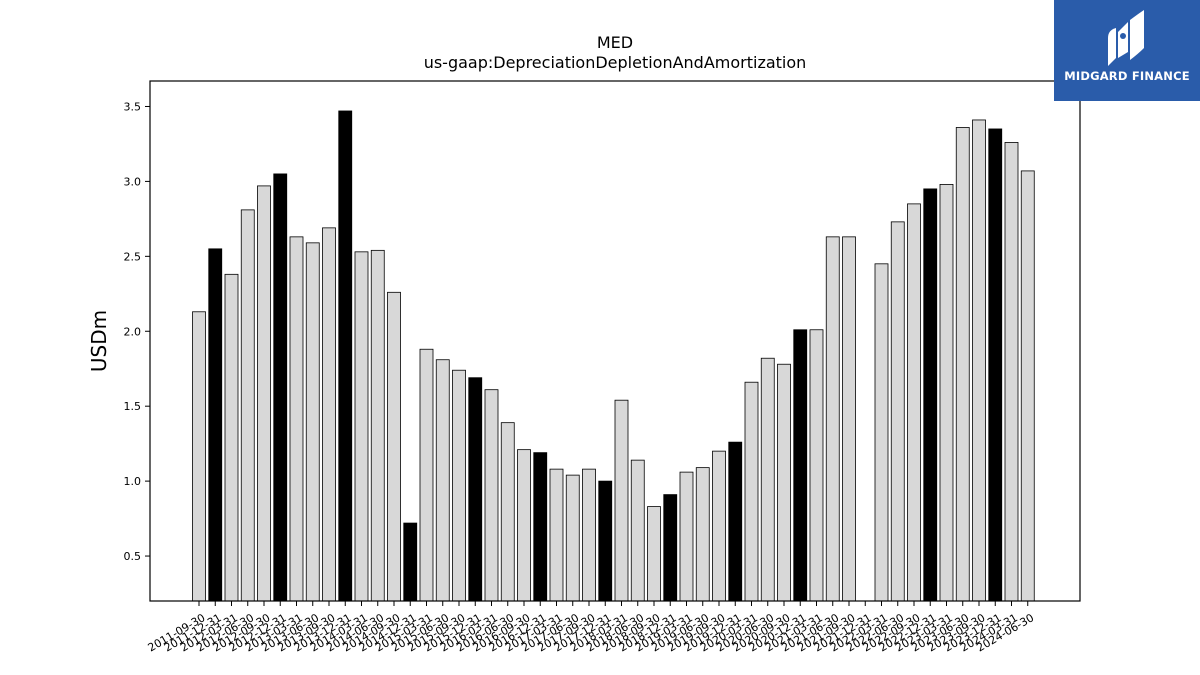 The width and height of the screenshot is (1200, 675). What do you see at coordinates (133, 331) in the screenshot?
I see `y-tick-label: 2.0` at bounding box center [133, 331].